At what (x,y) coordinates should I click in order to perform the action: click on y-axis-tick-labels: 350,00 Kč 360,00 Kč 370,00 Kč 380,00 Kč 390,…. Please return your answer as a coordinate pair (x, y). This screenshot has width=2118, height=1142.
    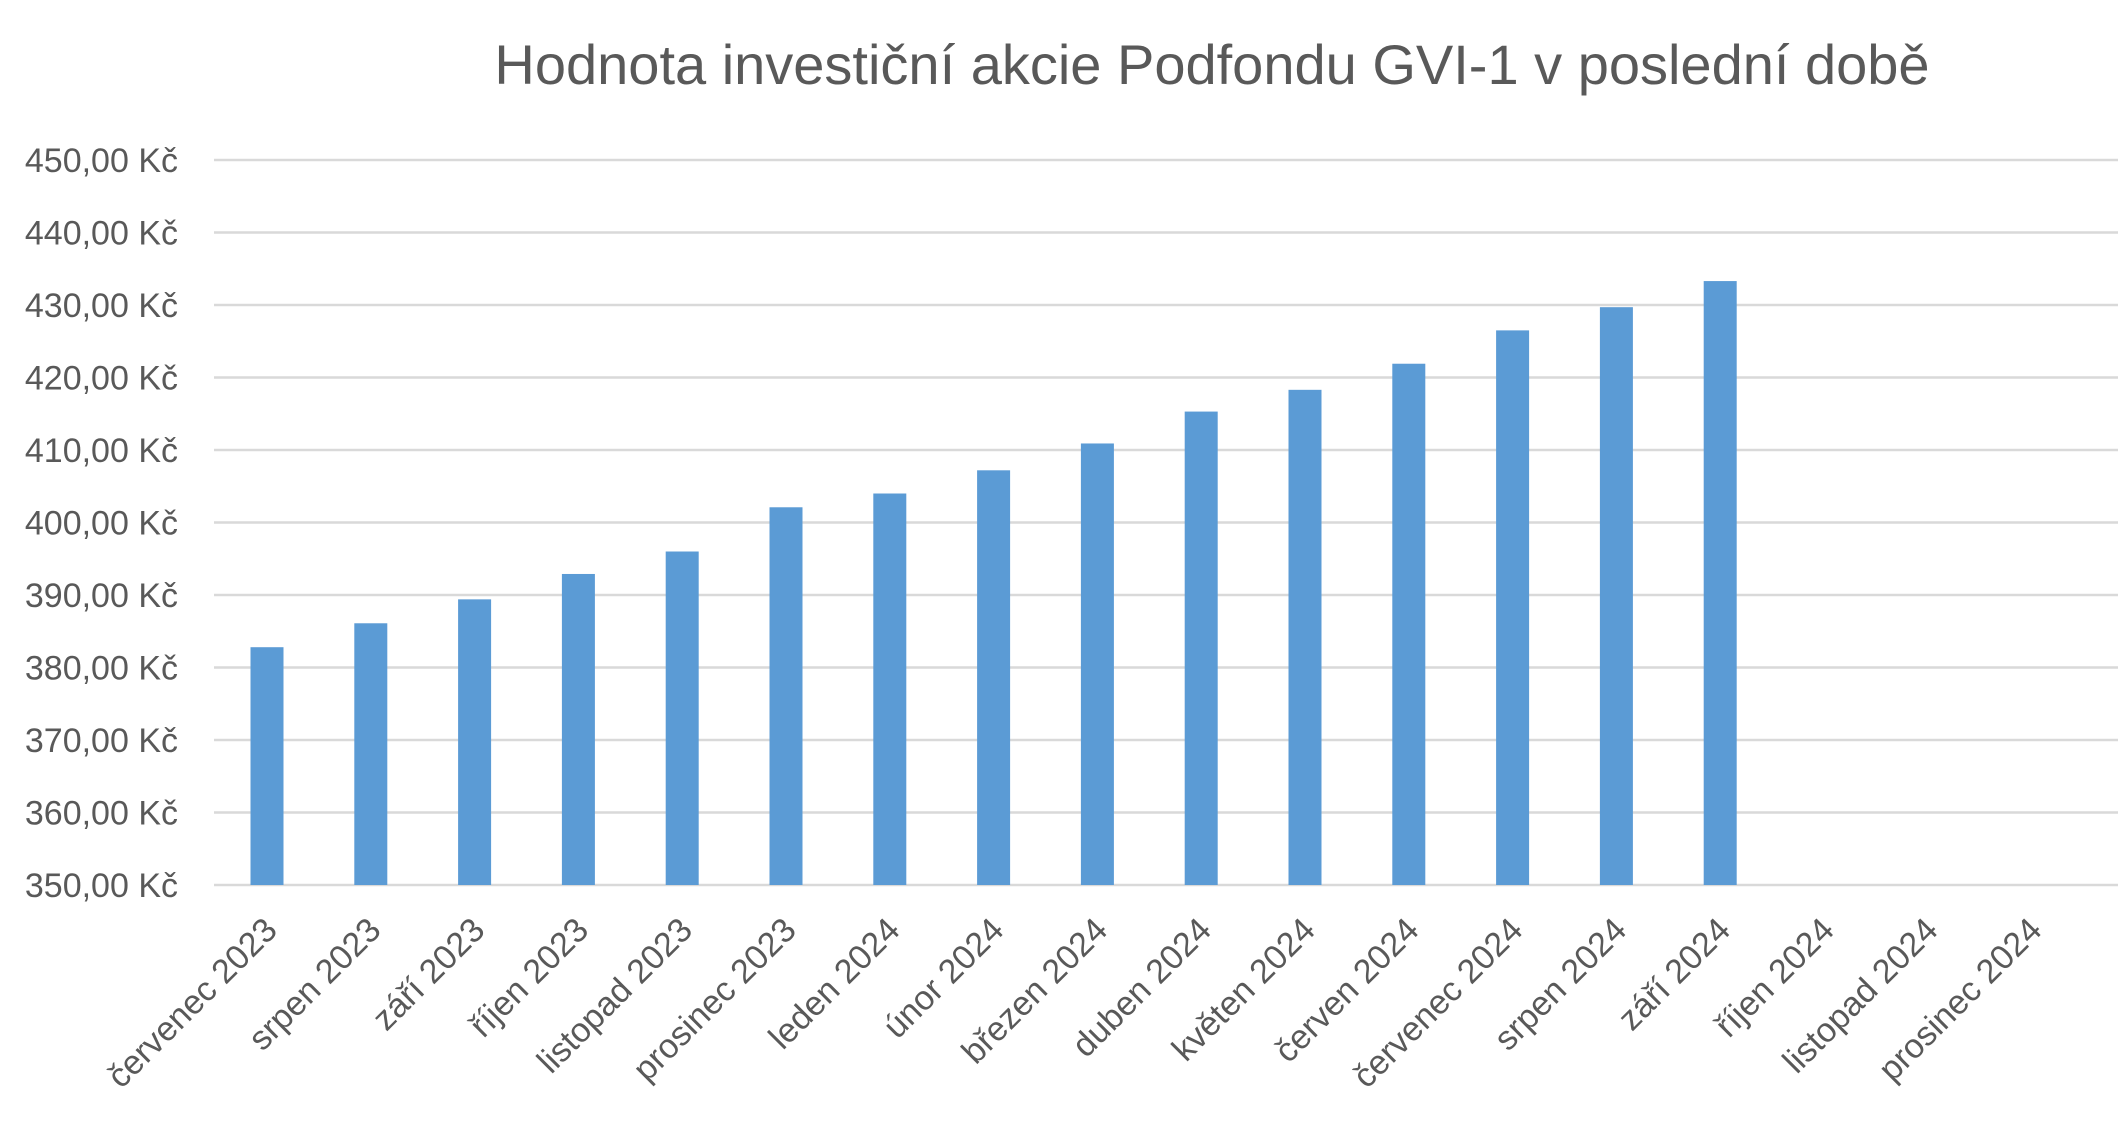
    Looking at the image, I should click on (101, 523).